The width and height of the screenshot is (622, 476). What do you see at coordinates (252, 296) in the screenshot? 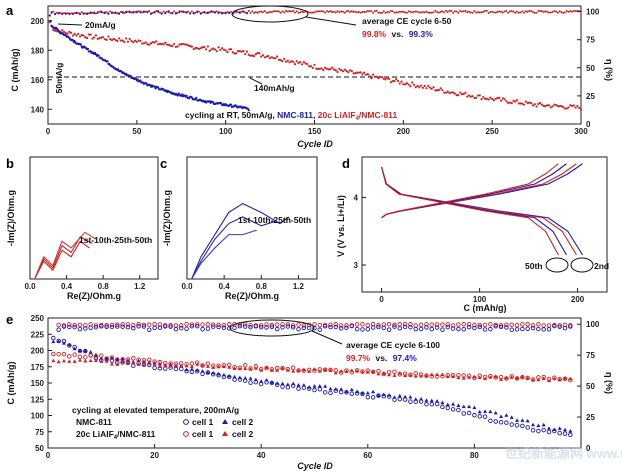
I see `panel-c-xlabel: Re(Z)/Ohm.g` at bounding box center [252, 296].